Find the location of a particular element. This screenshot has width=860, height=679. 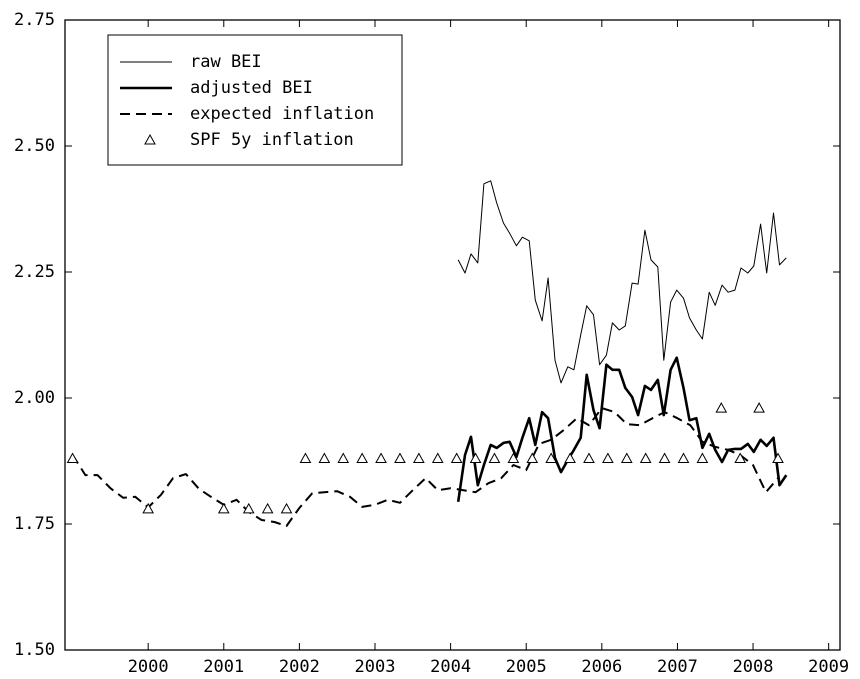

x-tick-label: 2005 is located at coordinates (526, 667).